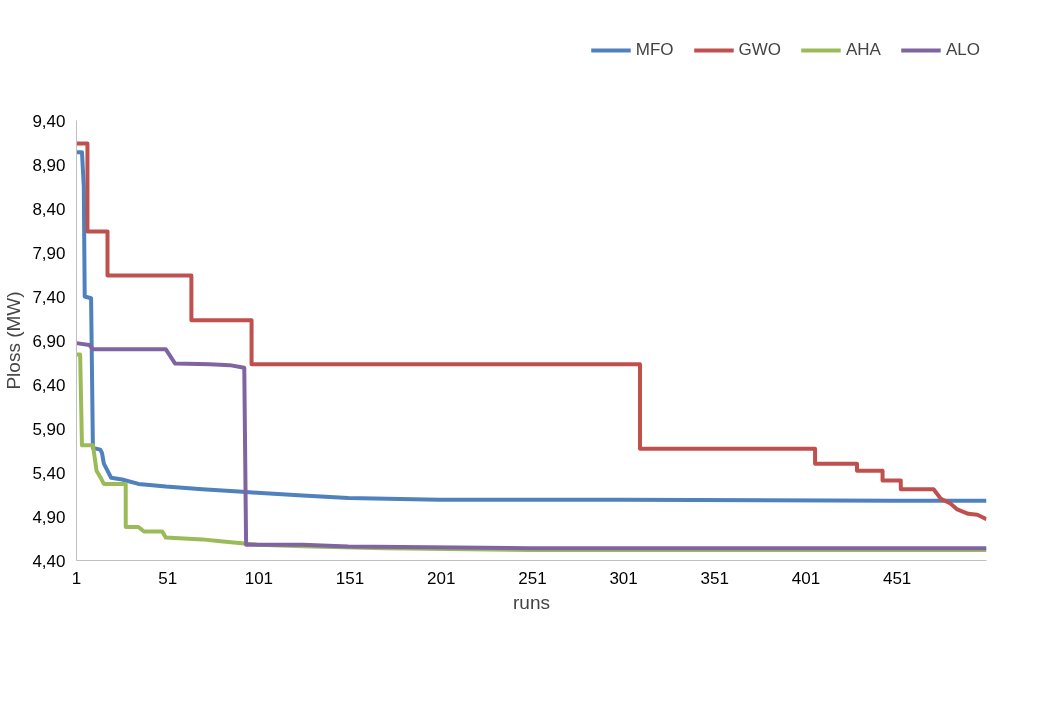 This screenshot has height=715, width=1061. I want to click on x-tick-label: 351, so click(714, 578).